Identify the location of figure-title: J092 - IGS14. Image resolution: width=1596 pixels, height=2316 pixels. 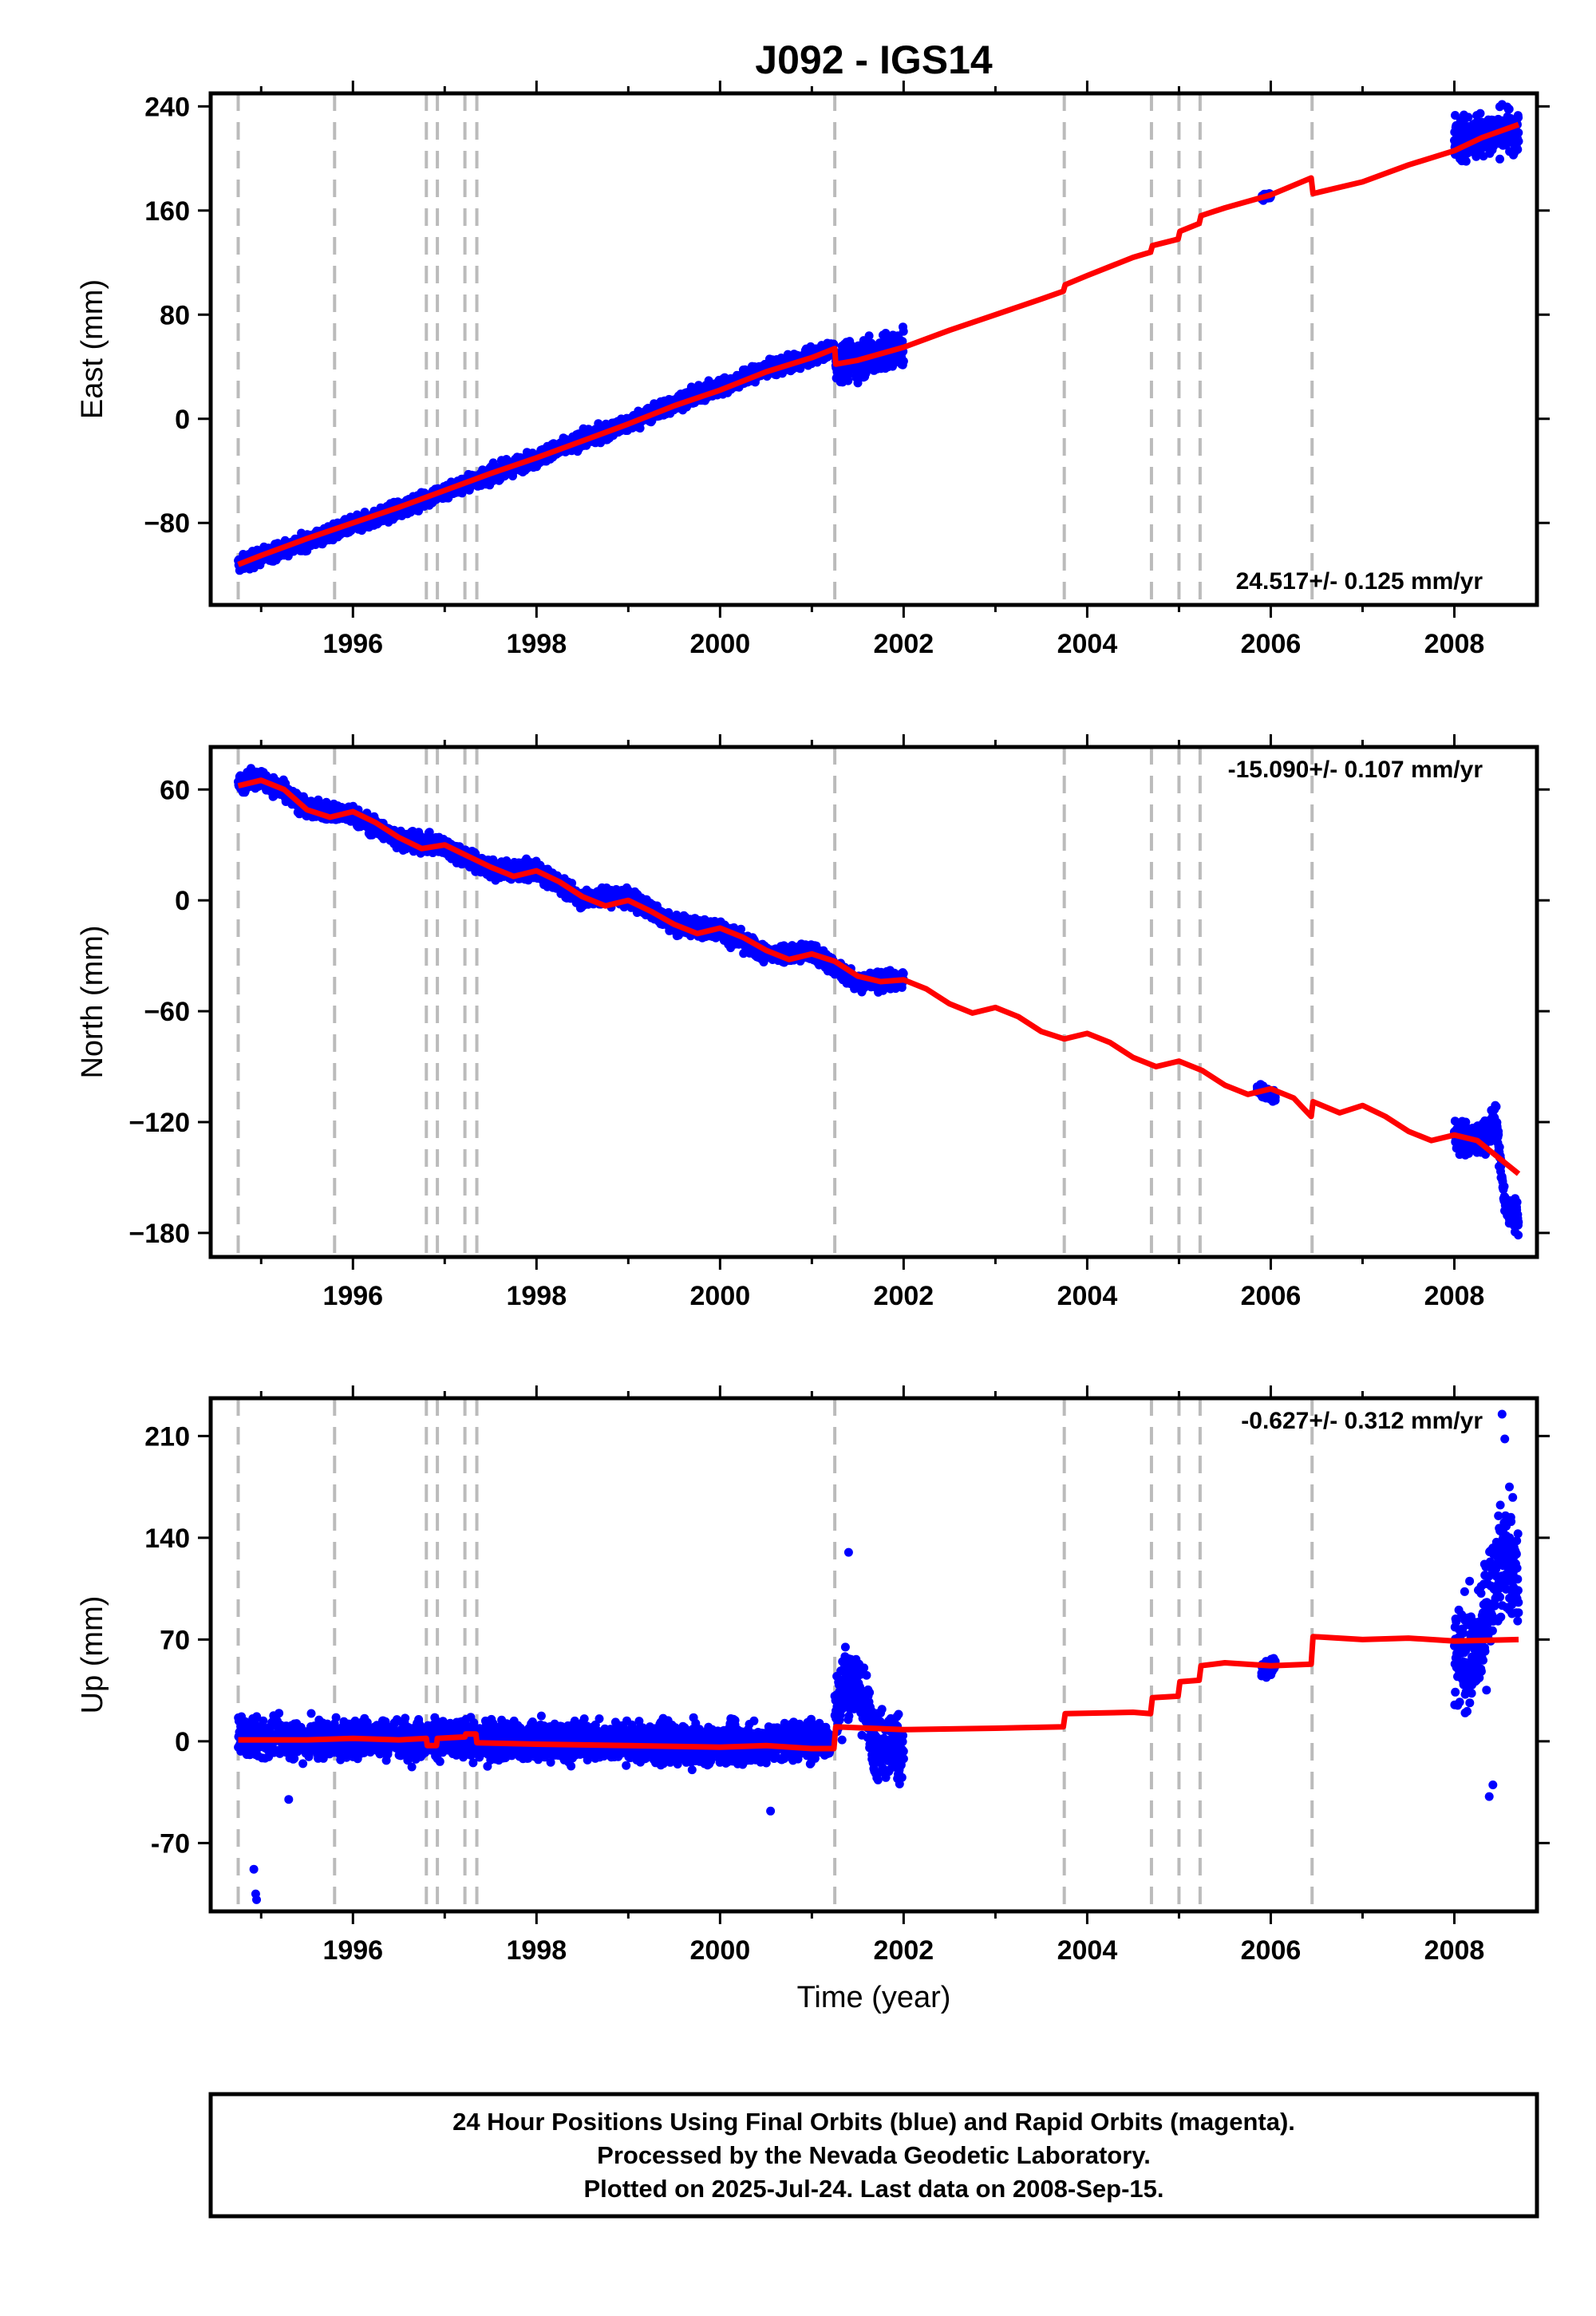
(874, 60).